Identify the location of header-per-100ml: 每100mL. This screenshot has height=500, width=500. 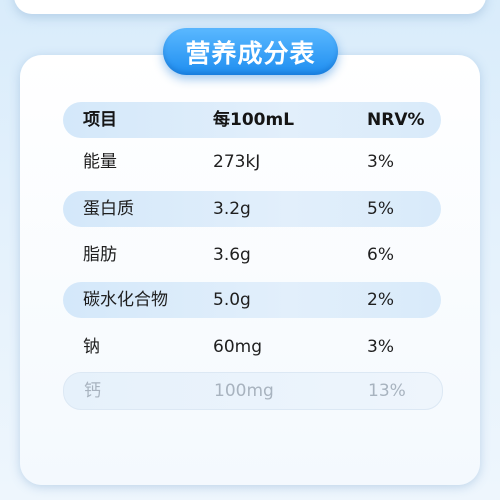
(254, 120).